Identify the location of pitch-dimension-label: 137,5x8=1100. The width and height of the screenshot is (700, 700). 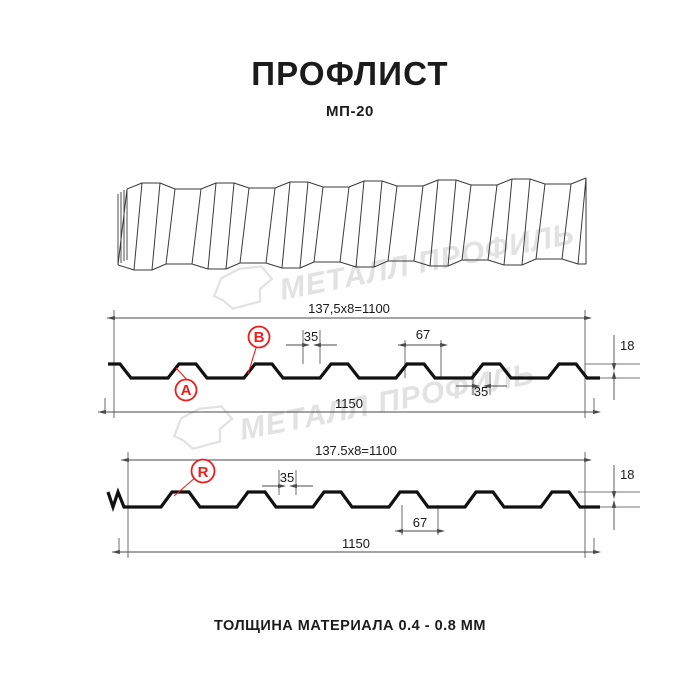
(349, 308).